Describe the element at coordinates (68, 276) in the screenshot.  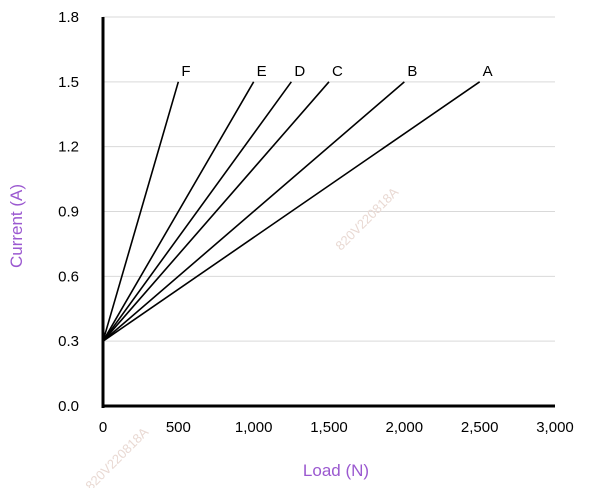
I see `y-tick-label: 0.6` at that location.